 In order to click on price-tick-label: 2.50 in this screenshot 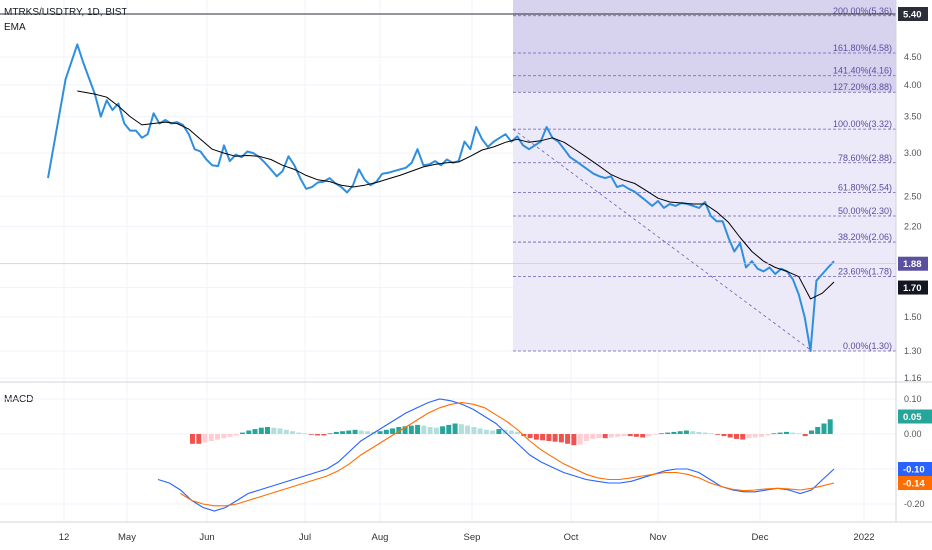, I will do `click(913, 196)`.